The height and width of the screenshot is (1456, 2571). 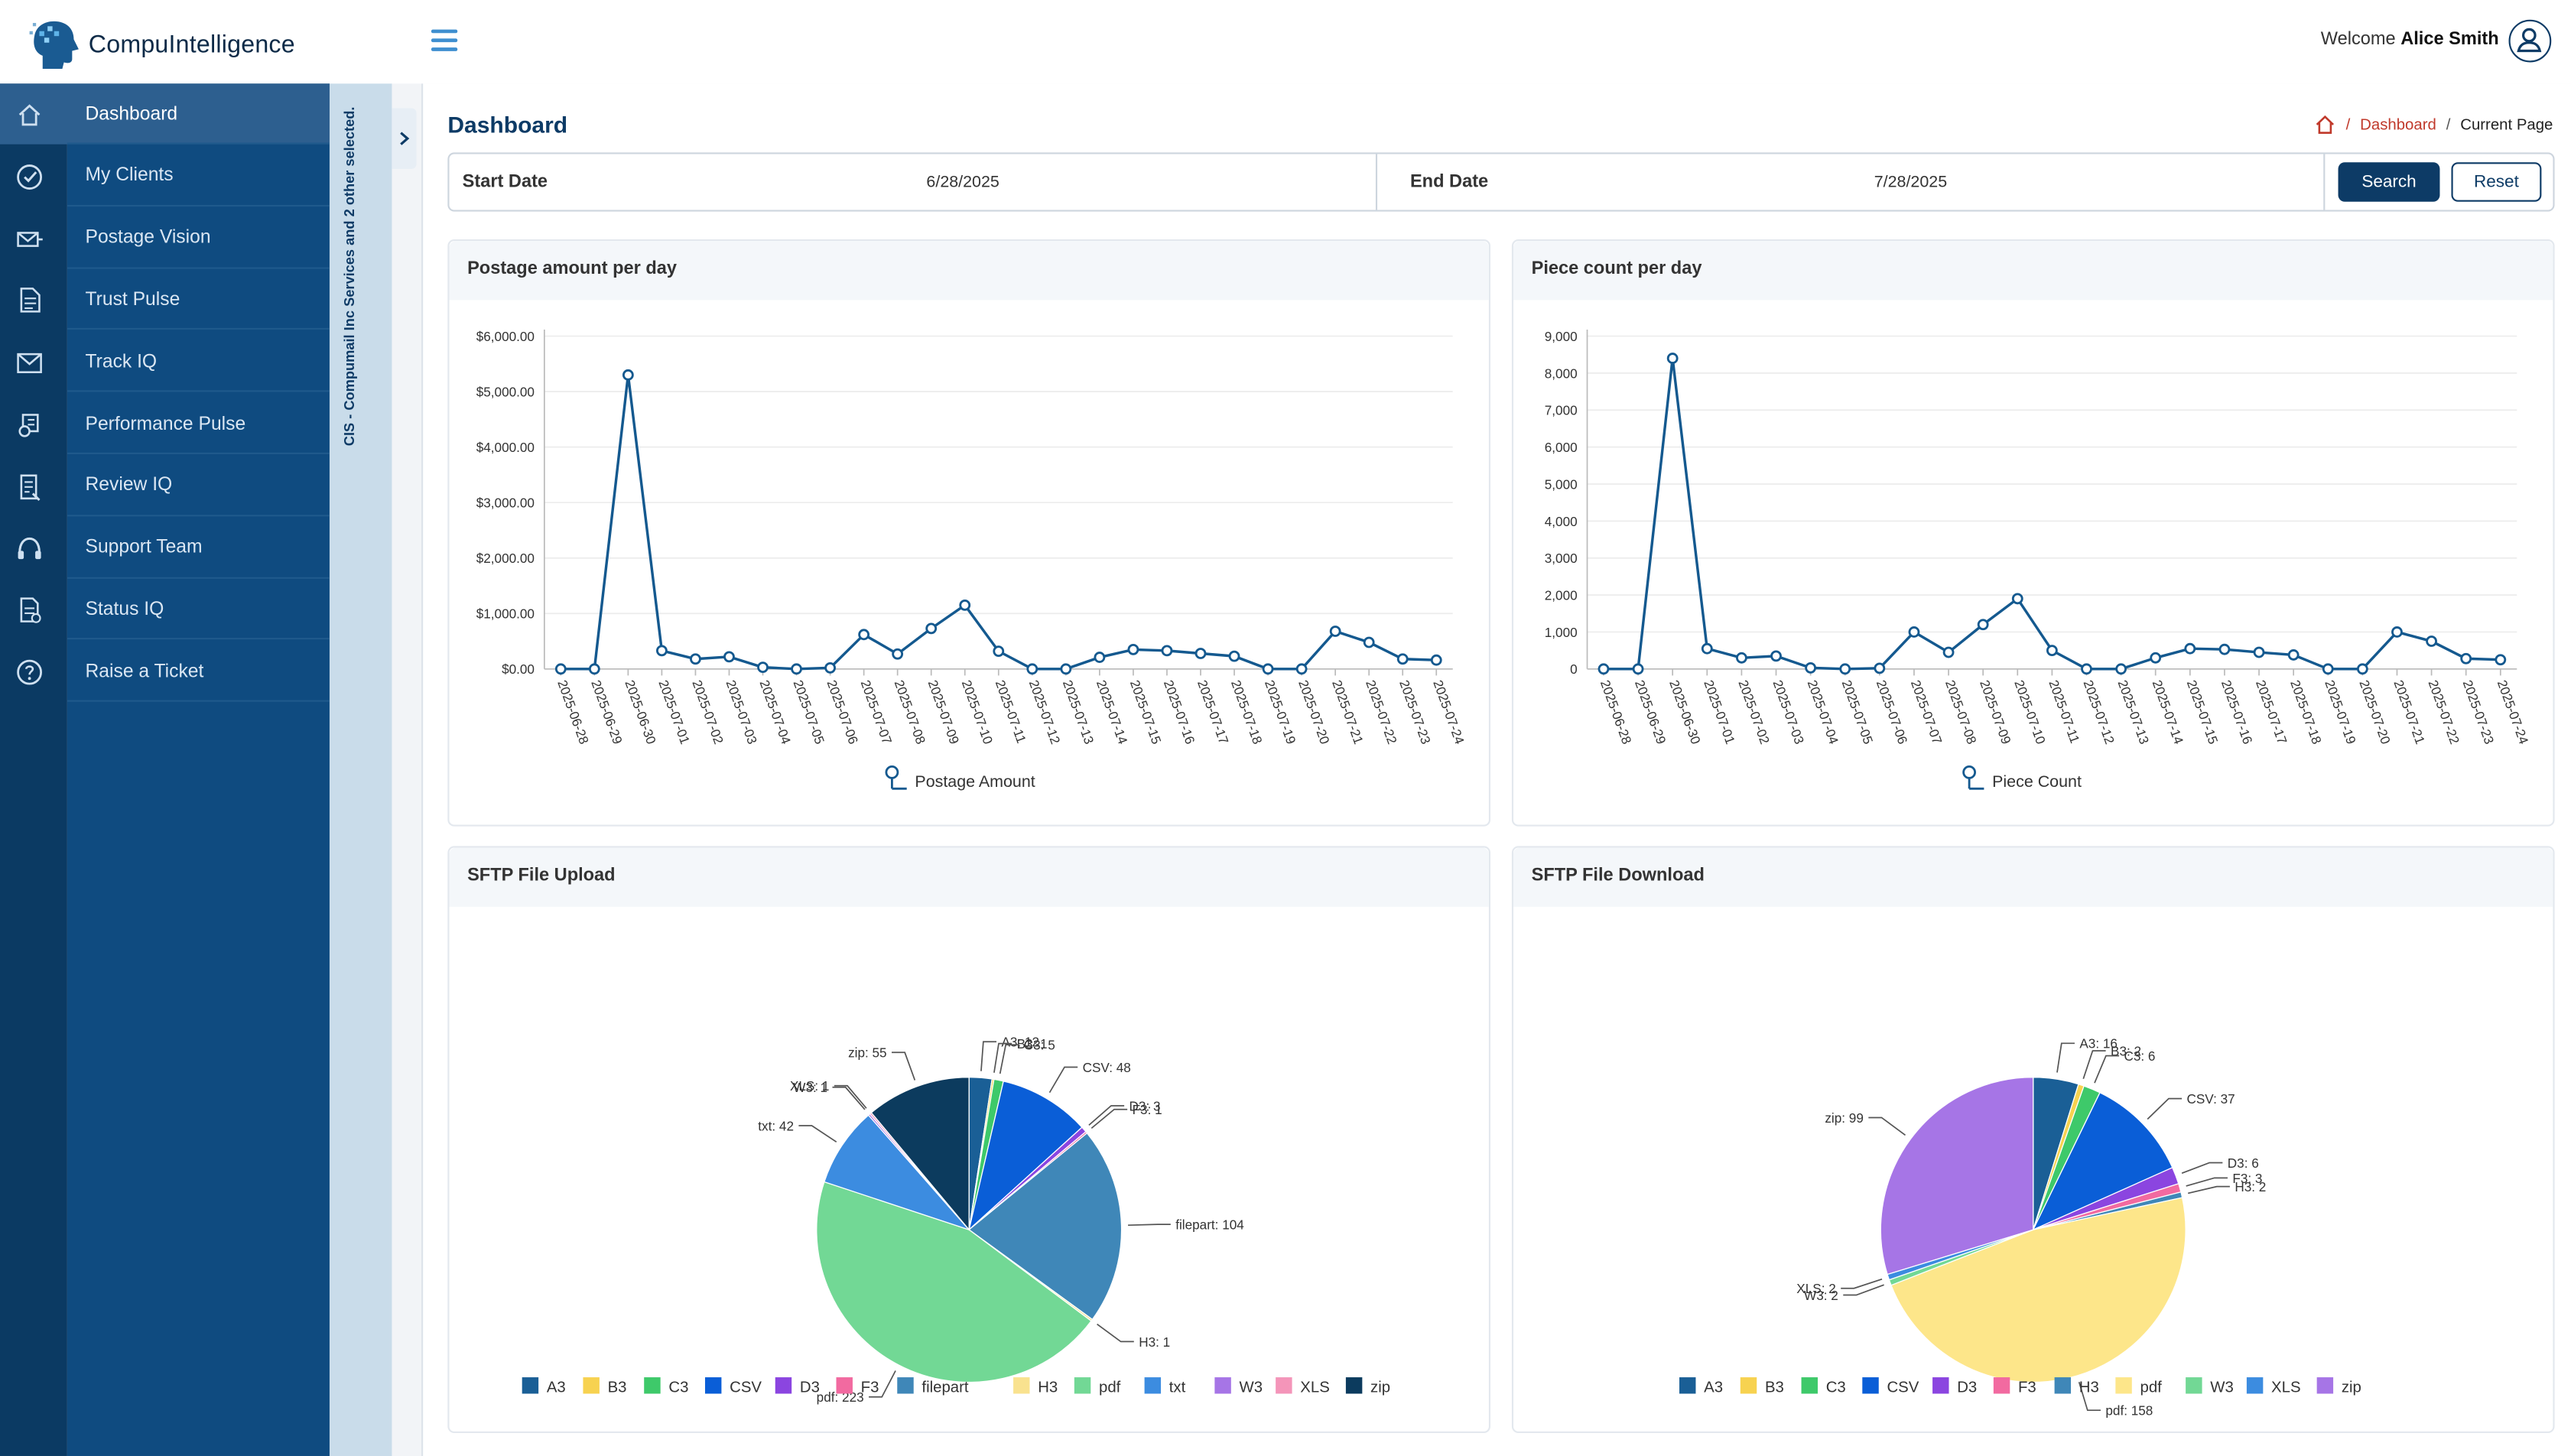 What do you see at coordinates (1449, 182) in the screenshot?
I see `end-date-label: End Date` at bounding box center [1449, 182].